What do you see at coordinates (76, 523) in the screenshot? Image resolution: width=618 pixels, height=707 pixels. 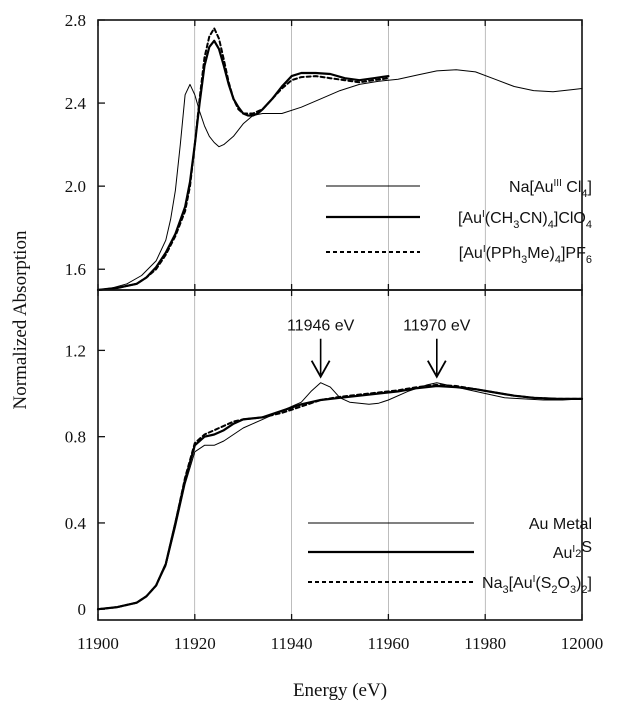 I see `bottom-y-tick-label: 0.4` at bounding box center [76, 523].